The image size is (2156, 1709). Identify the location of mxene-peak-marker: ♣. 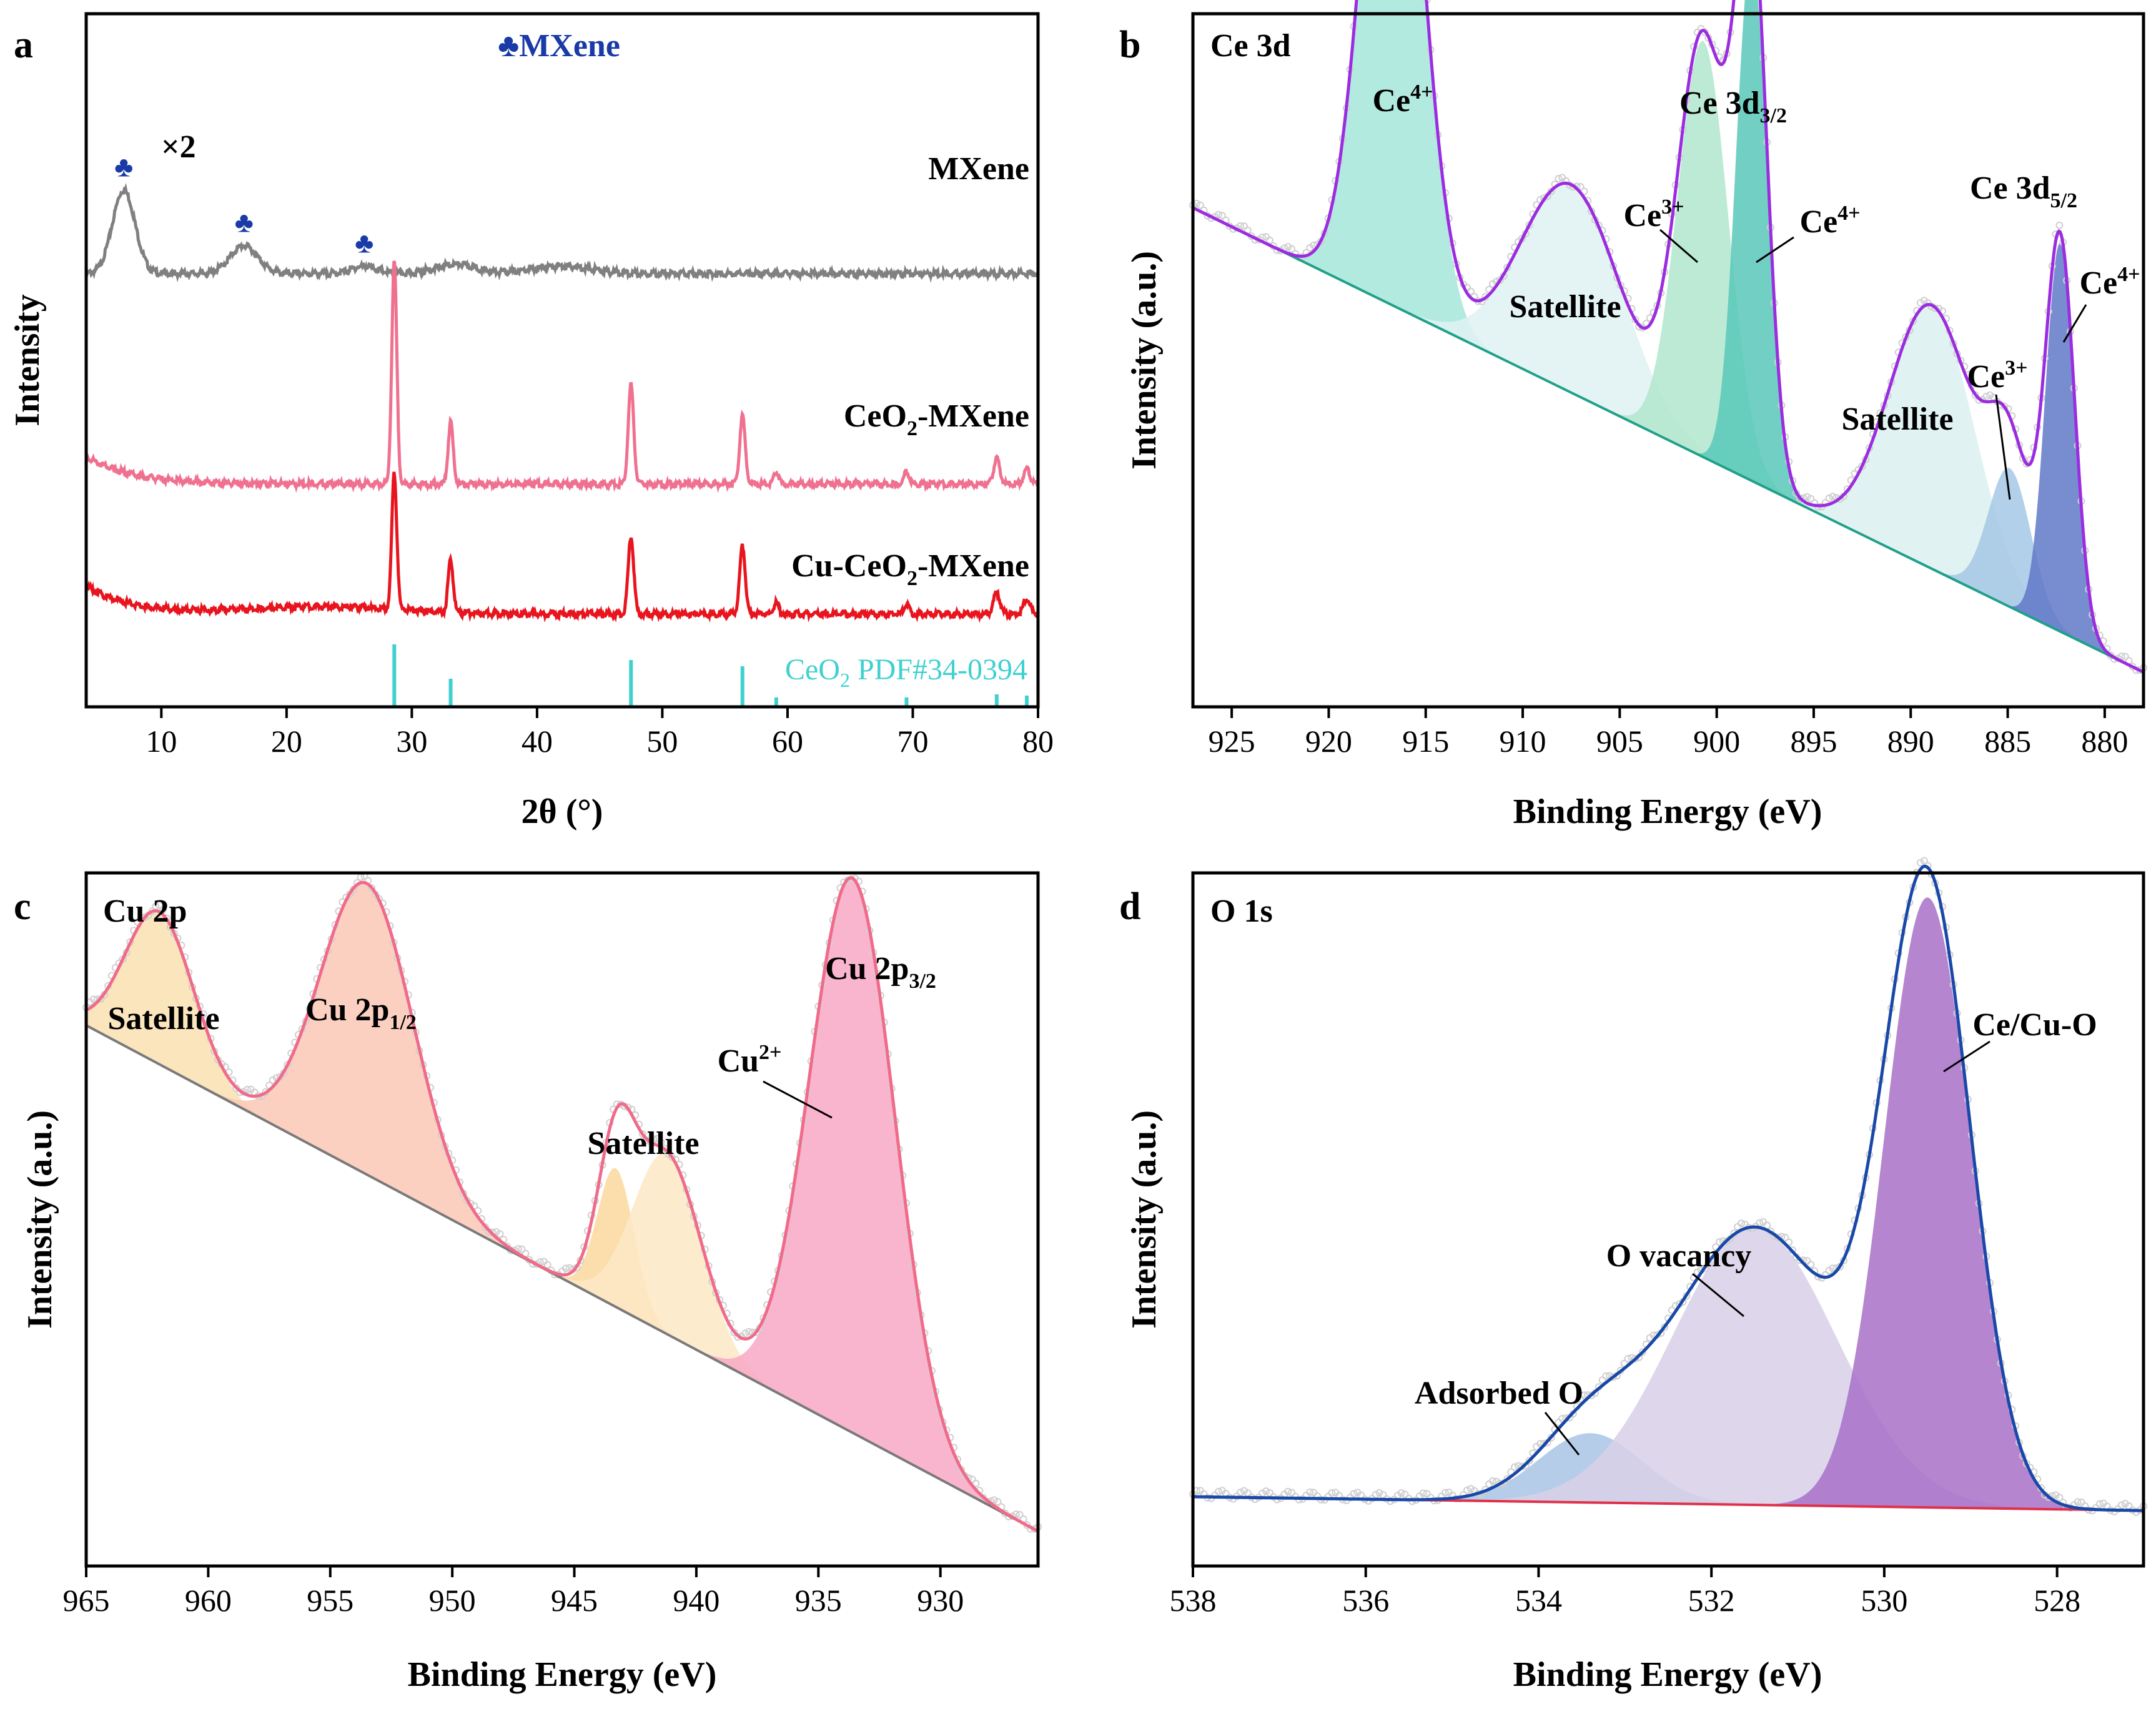
(364, 243).